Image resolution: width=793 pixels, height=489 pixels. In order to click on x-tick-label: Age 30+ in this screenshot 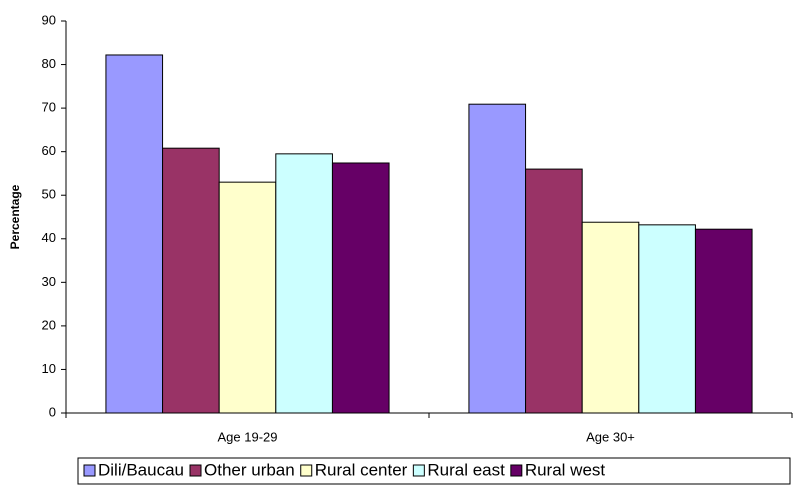, I will do `click(610, 436)`.